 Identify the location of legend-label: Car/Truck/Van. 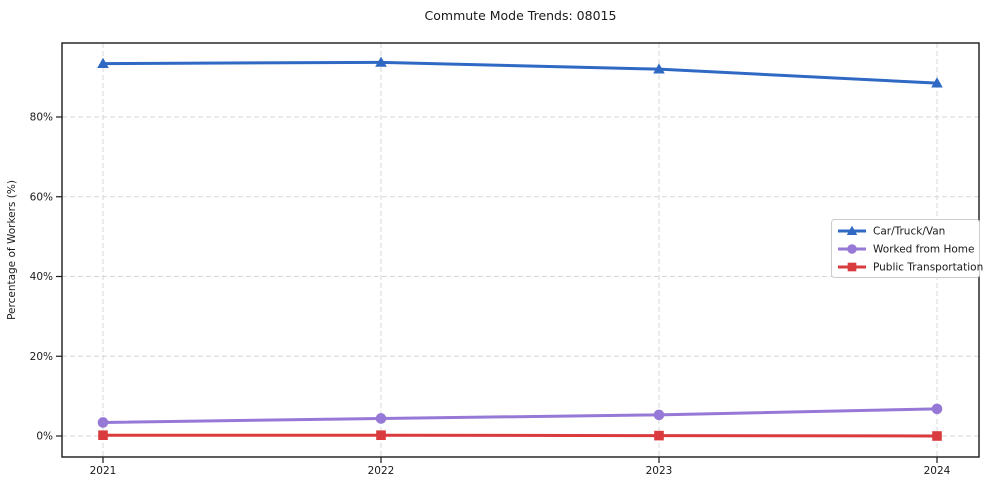
(909, 232).